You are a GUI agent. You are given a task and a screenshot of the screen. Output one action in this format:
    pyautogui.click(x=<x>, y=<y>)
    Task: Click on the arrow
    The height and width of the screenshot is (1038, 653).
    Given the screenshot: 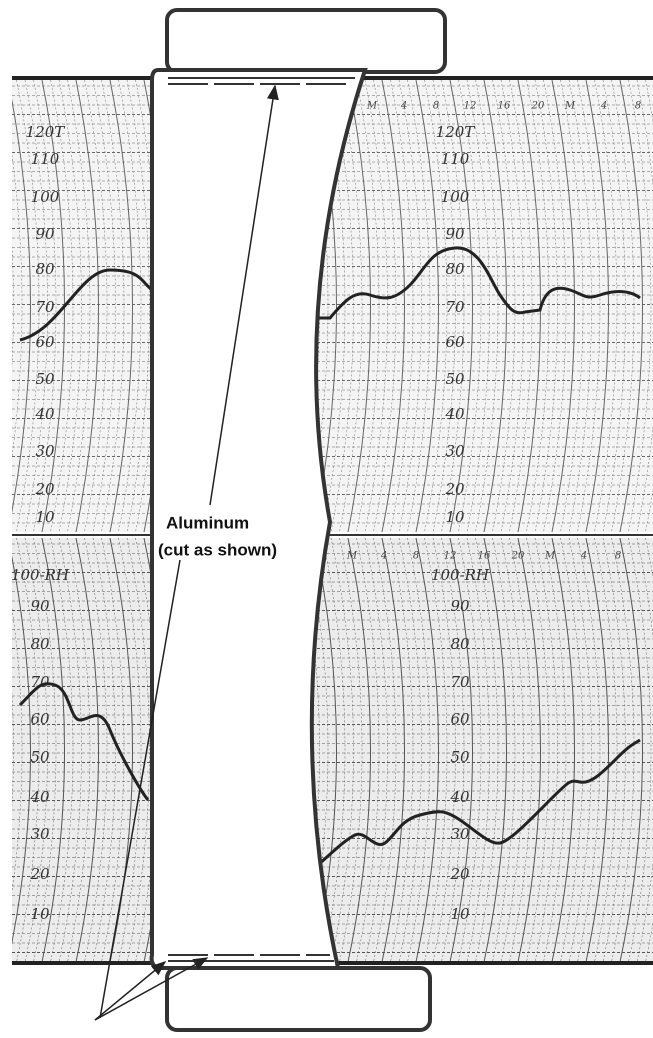 What is the action you would take?
    pyautogui.click(x=244, y=295)
    